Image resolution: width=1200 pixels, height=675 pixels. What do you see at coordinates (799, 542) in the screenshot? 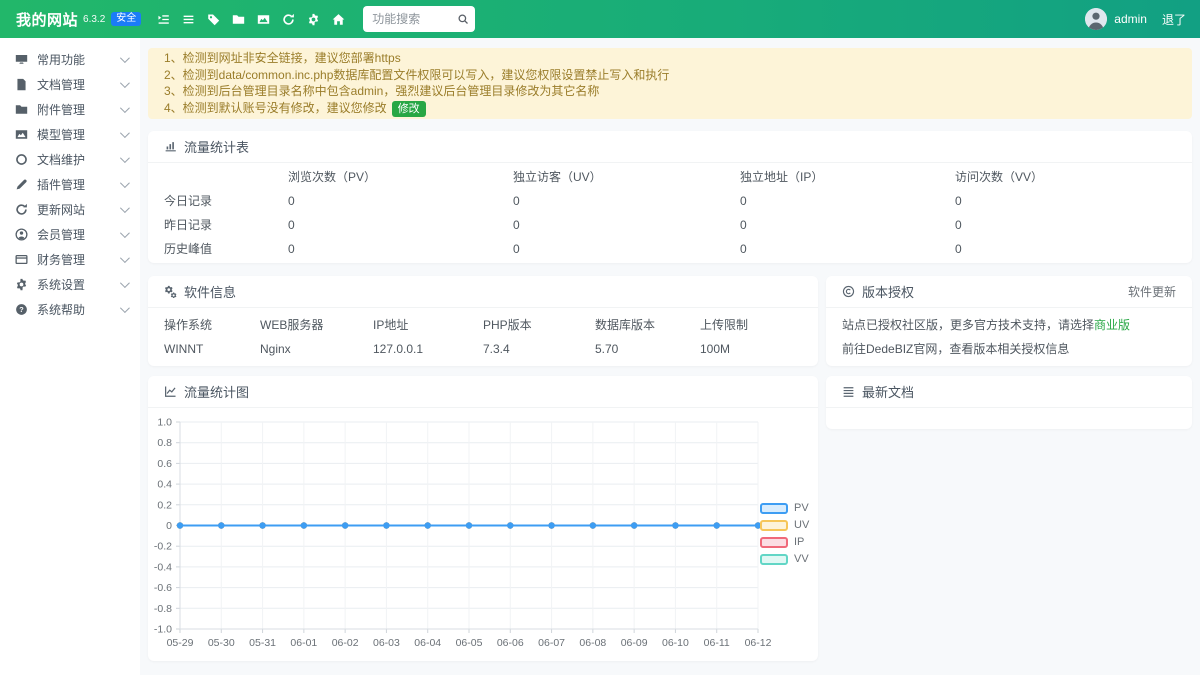
I see `legend-label: IP` at bounding box center [799, 542].